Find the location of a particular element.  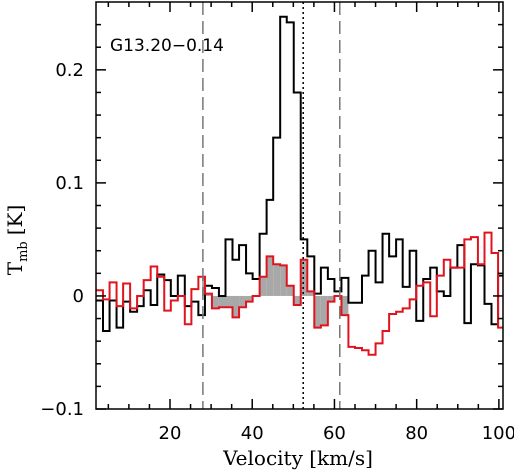

x-tick-label: 100 is located at coordinates (498, 433).